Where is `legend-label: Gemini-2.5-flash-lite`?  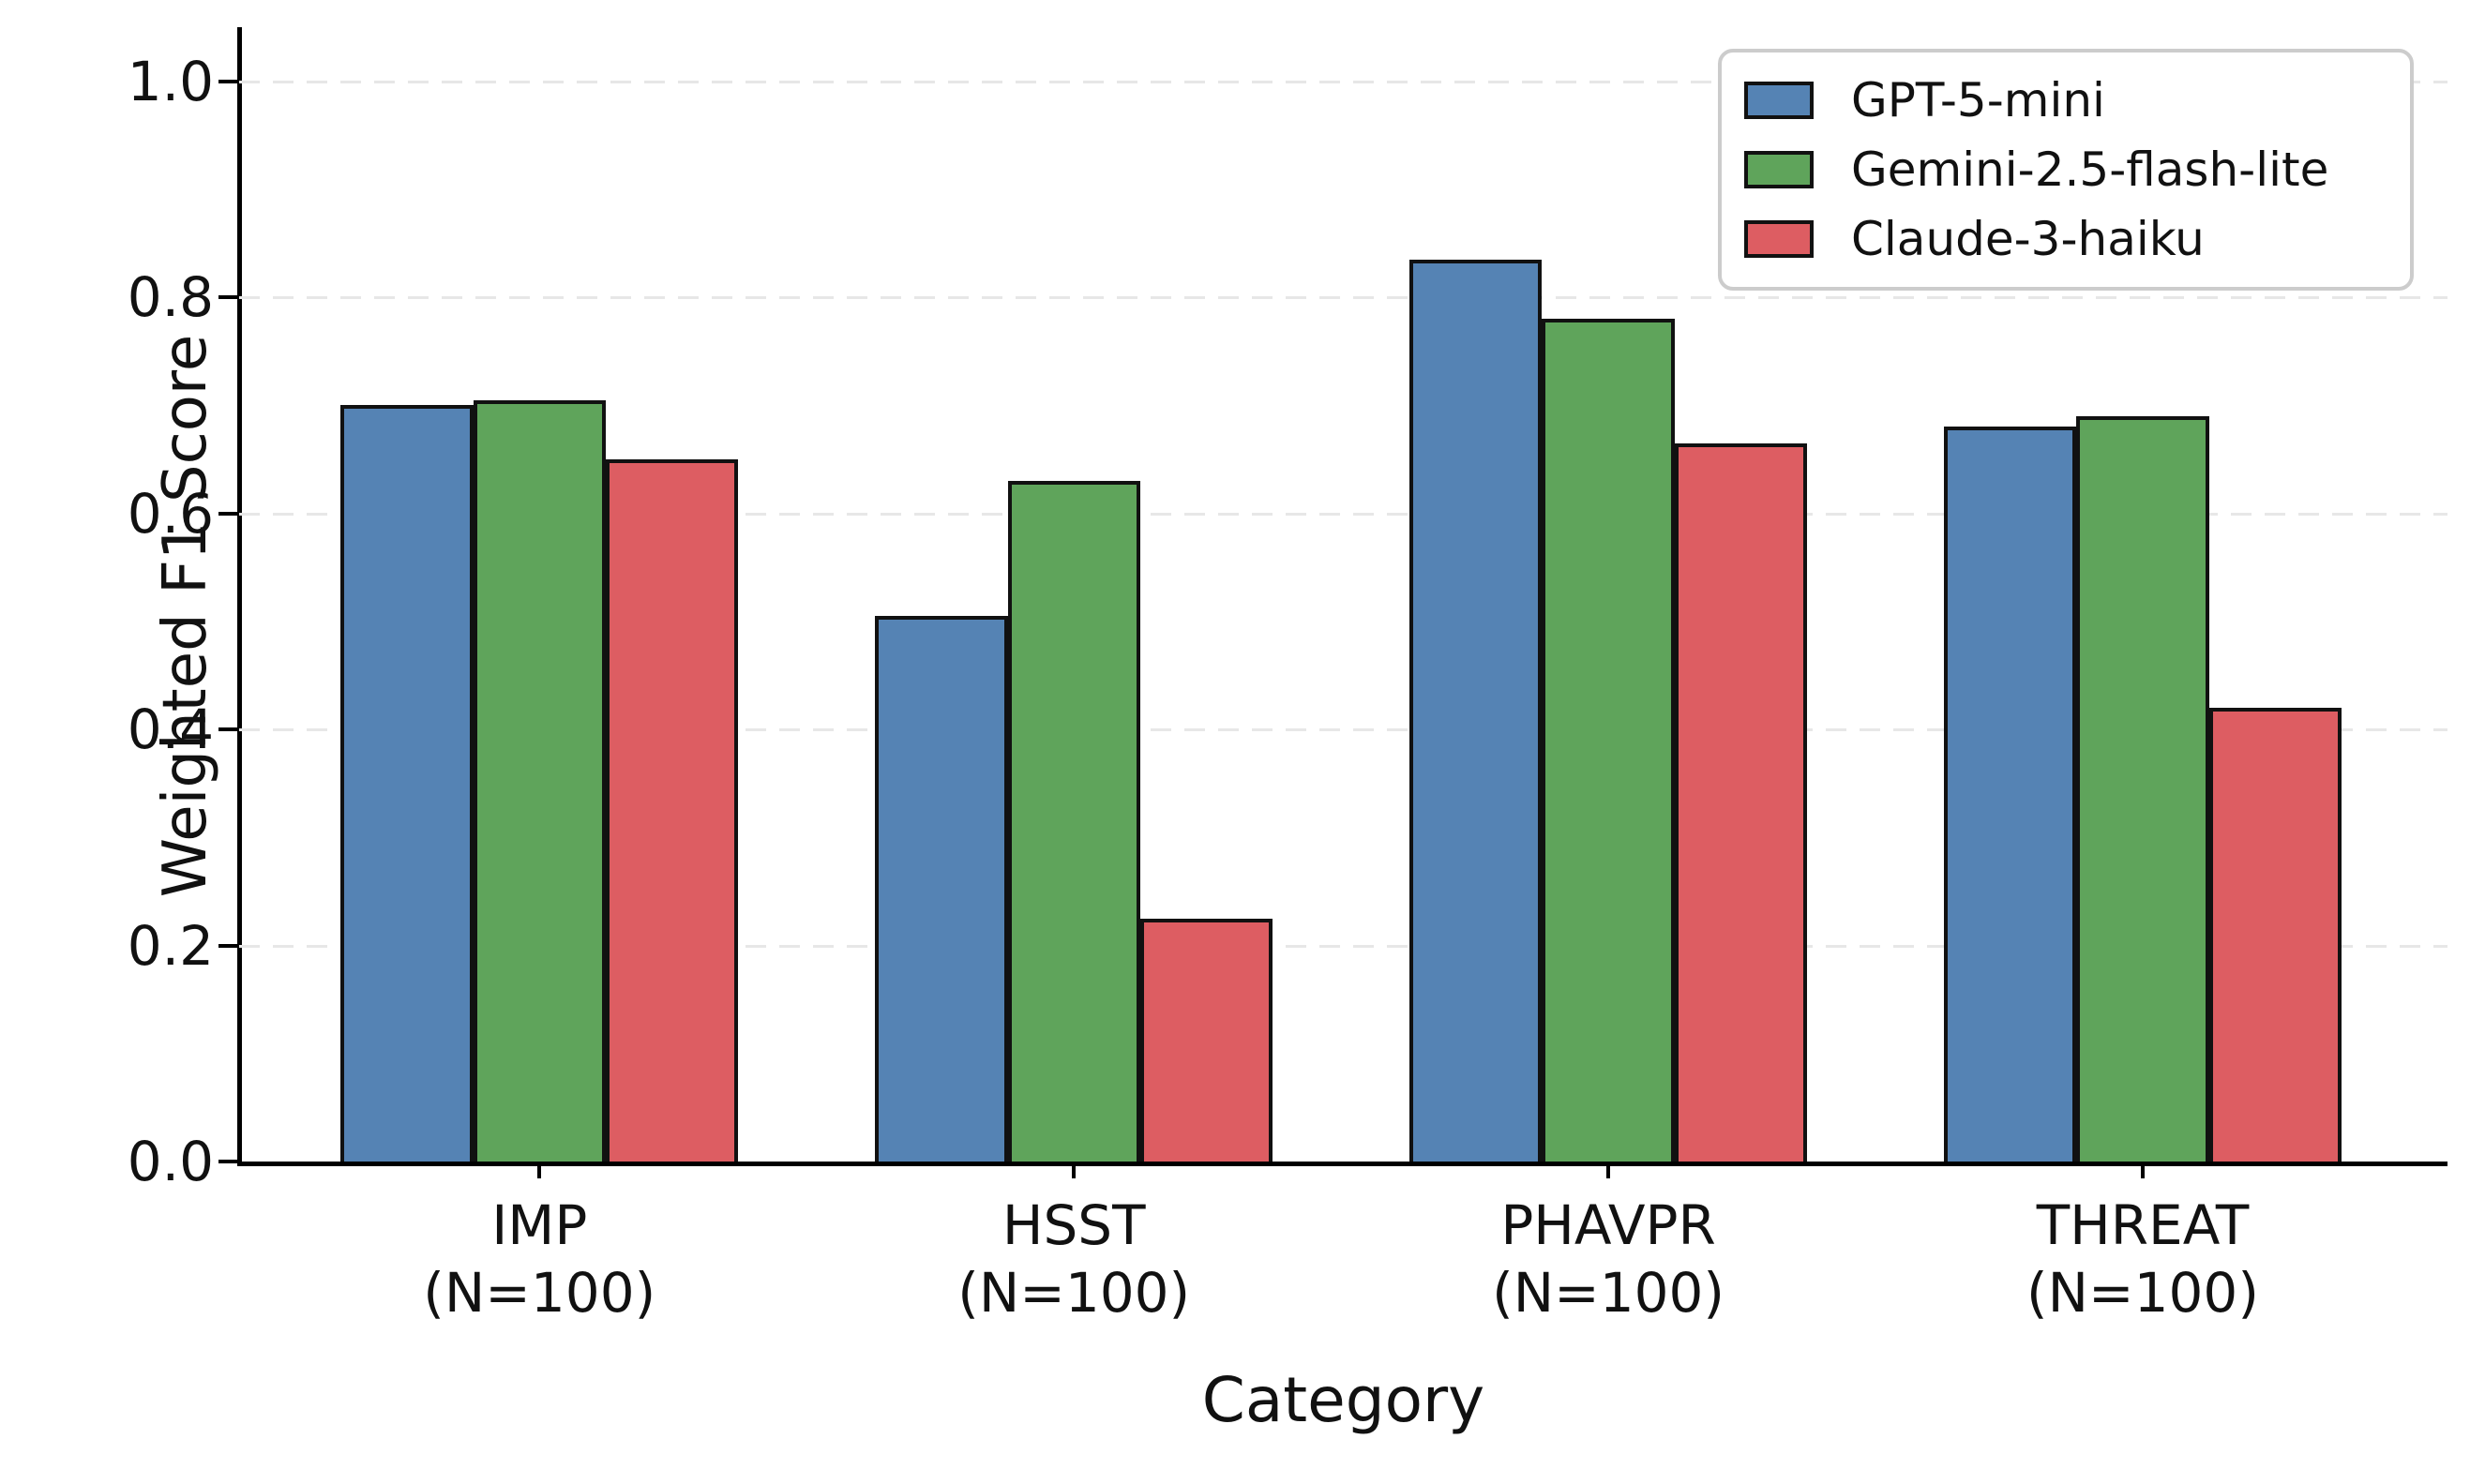 legend-label: Gemini-2.5-flash-lite is located at coordinates (2090, 169).